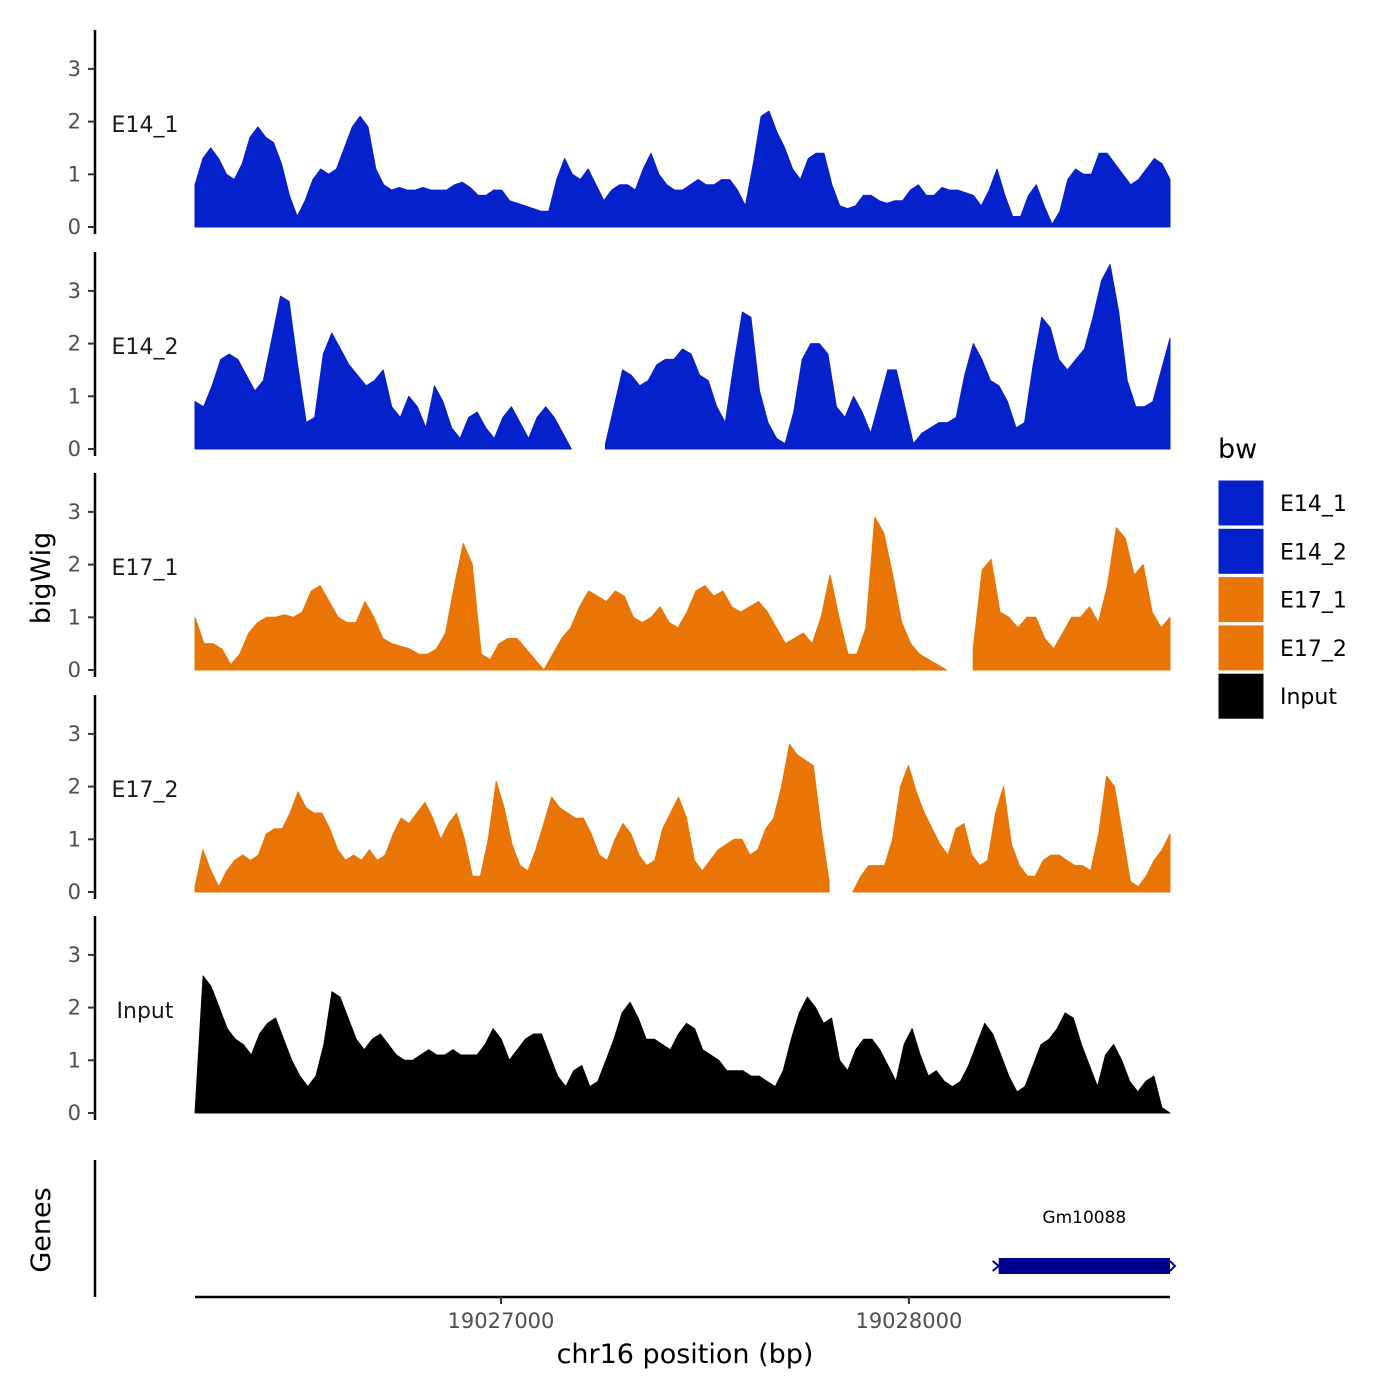 The image size is (1400, 1400). What do you see at coordinates (1313, 649) in the screenshot?
I see `legend-label: E17_2` at bounding box center [1313, 649].